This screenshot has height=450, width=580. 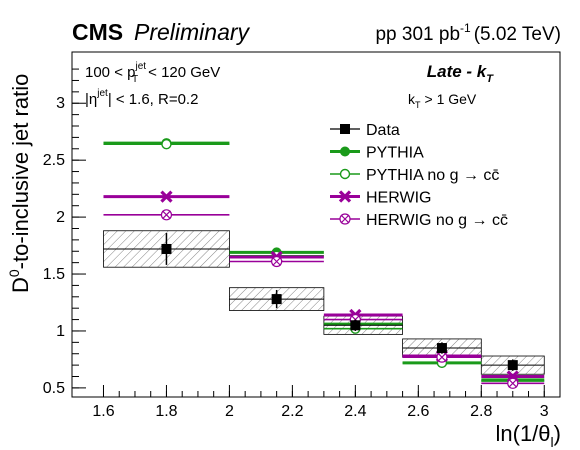 I want to click on x-tick-label: 2.2, so click(x=292, y=411).